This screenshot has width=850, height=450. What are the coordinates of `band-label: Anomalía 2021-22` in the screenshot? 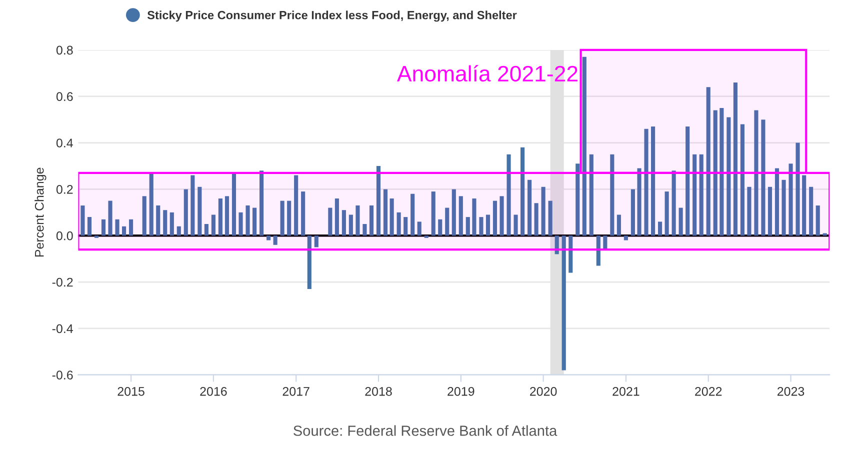 It's located at (487, 73).